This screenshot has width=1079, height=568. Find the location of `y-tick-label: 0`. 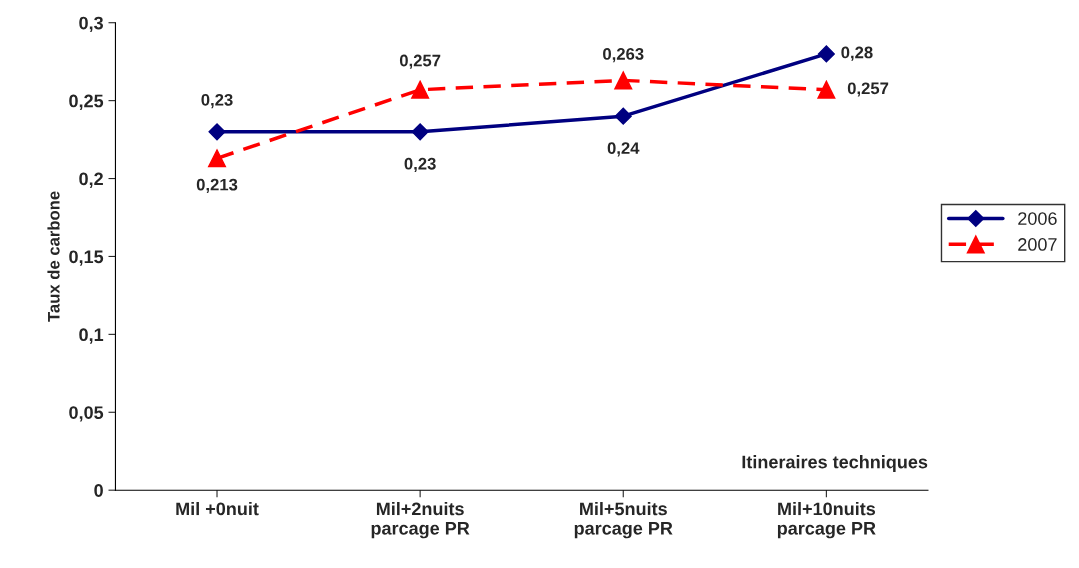

y-tick-label: 0 is located at coordinates (98, 490).